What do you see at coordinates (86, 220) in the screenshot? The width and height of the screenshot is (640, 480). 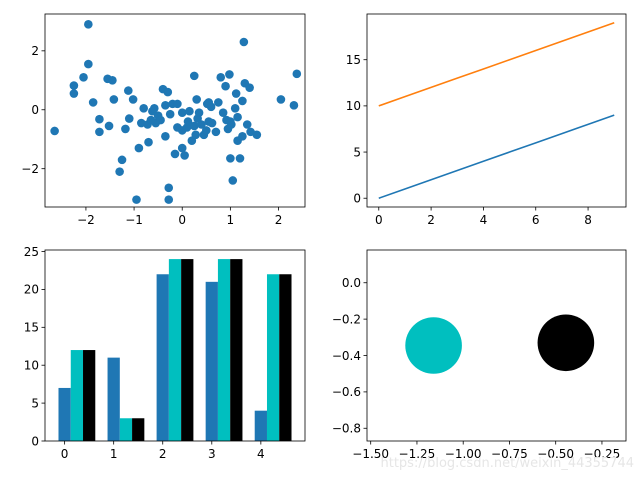 I see `x-tick-label: −2` at bounding box center [86, 220].